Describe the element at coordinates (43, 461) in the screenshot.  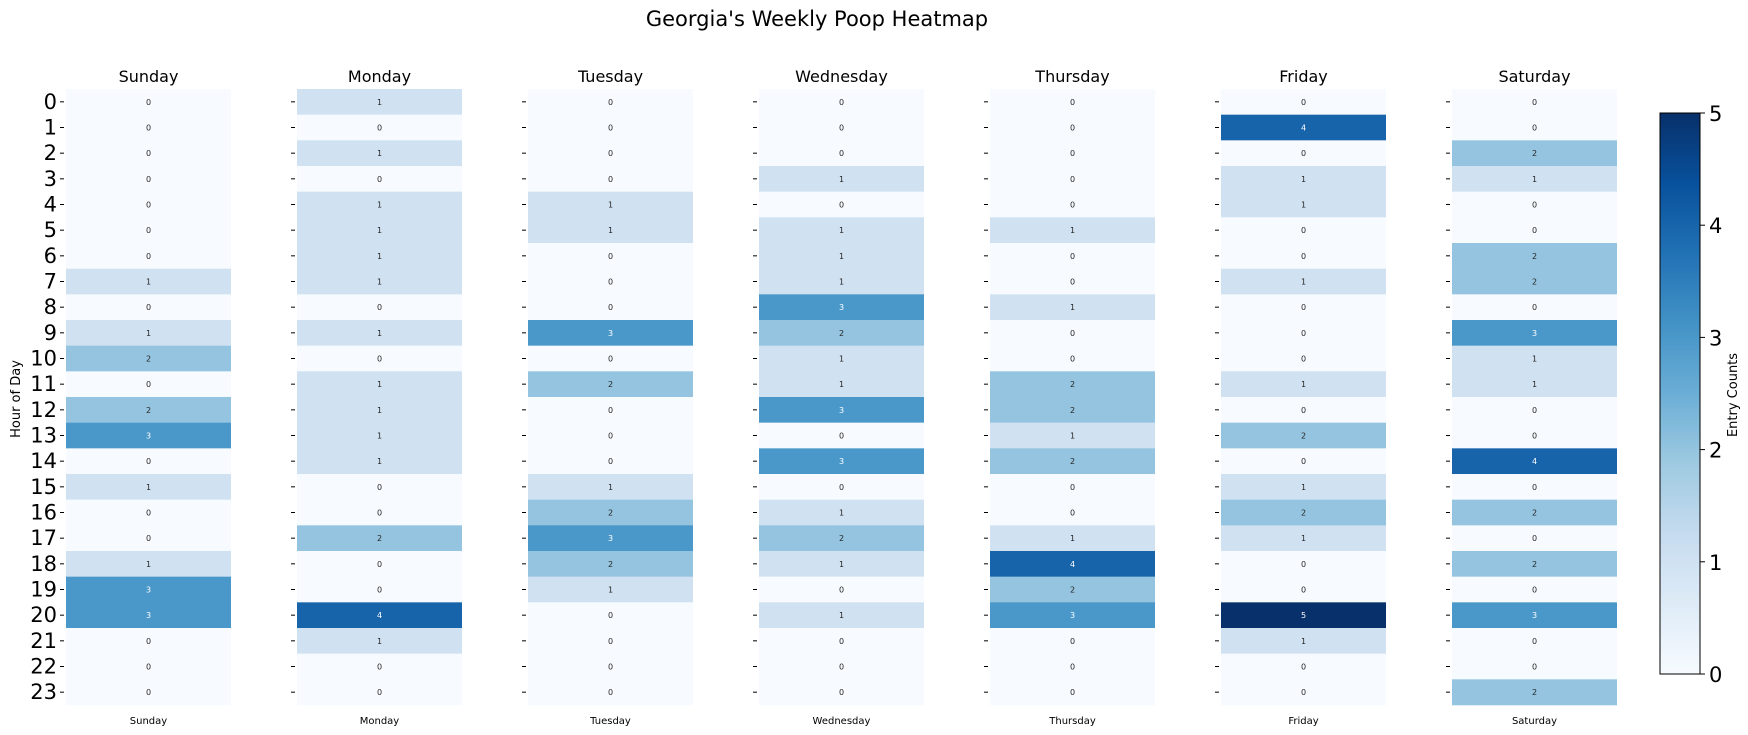
I see `y-tick-label: 14` at that location.